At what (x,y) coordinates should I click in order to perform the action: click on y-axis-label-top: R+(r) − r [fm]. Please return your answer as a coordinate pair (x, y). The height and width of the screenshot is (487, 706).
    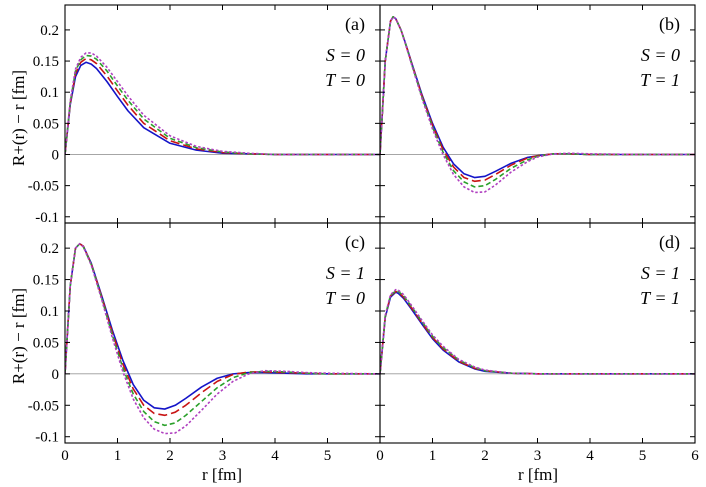
    Looking at the image, I should click on (18, 118).